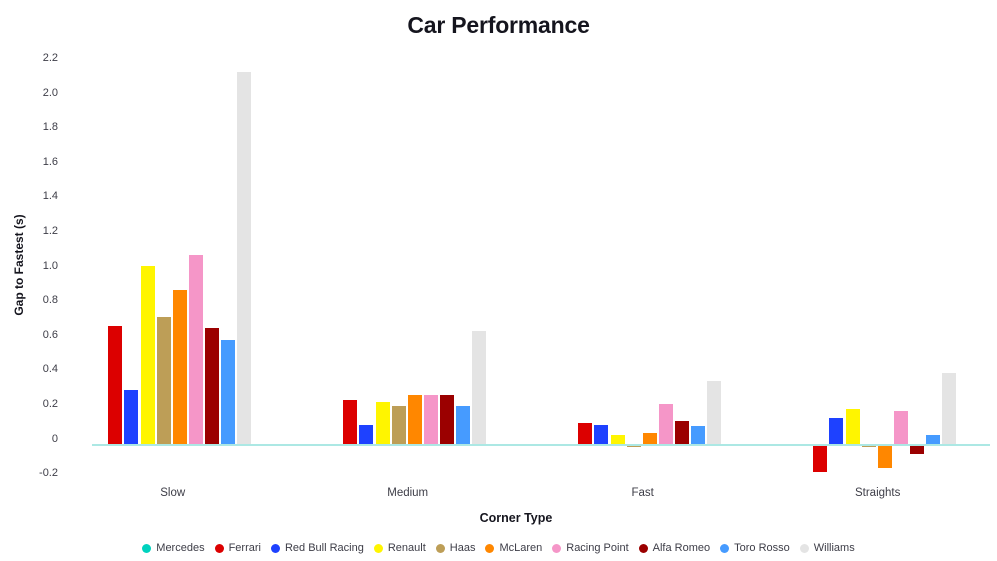 The image size is (997, 561). Describe the element at coordinates (601, 435) in the screenshot. I see `bar-red-bull-racing-fast` at that location.